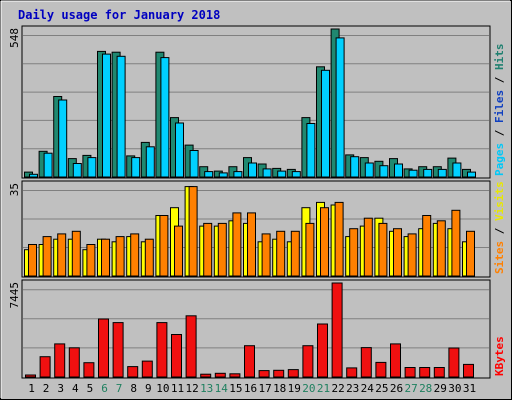 Image resolution: width=512 pixels, height=400 pixels. What do you see at coordinates (60, 388) in the screenshot?
I see `day-label-3: 3` at bounding box center [60, 388].